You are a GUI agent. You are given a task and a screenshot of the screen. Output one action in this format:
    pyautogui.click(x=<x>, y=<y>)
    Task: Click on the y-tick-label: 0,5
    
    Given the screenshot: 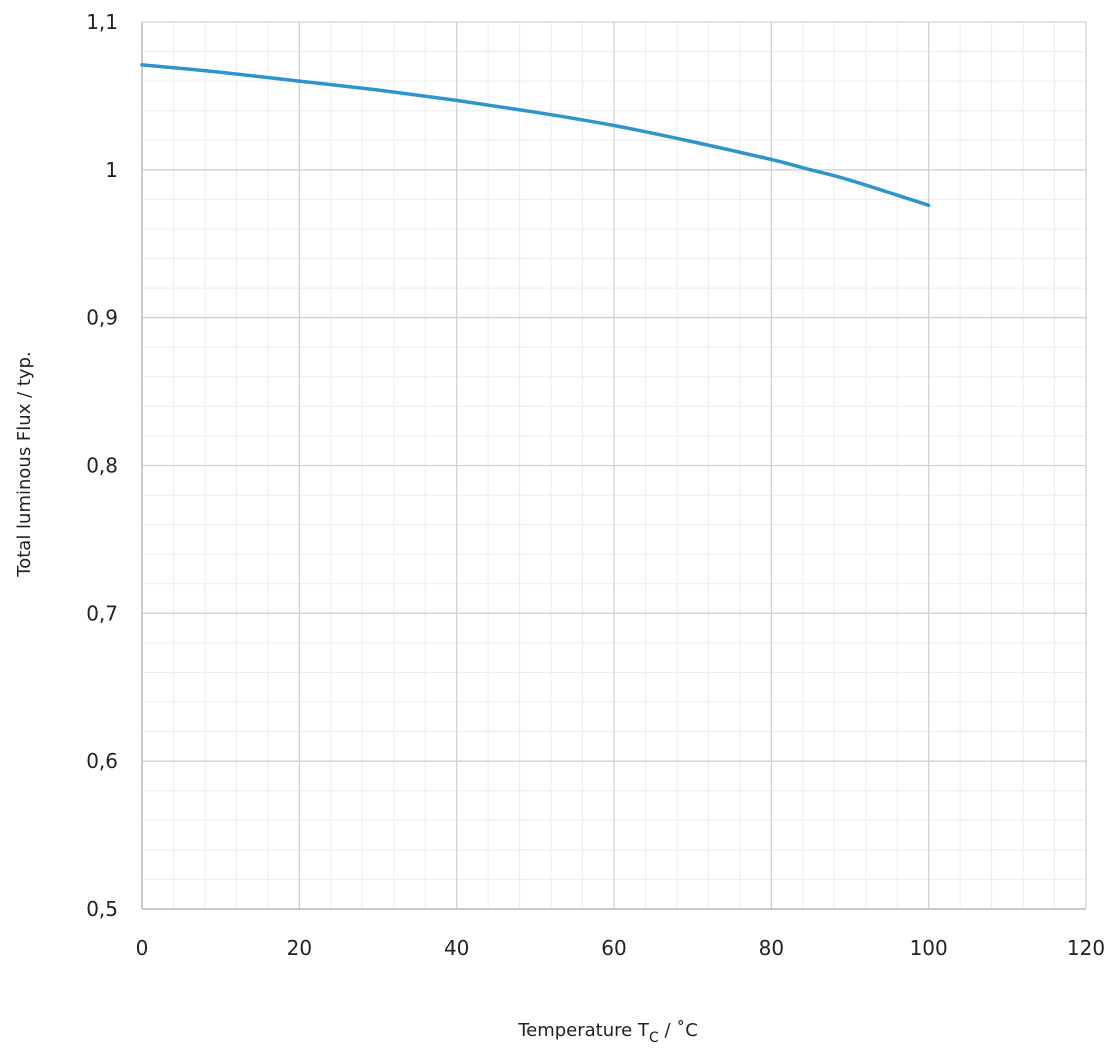 What is the action you would take?
    pyautogui.click(x=102, y=909)
    